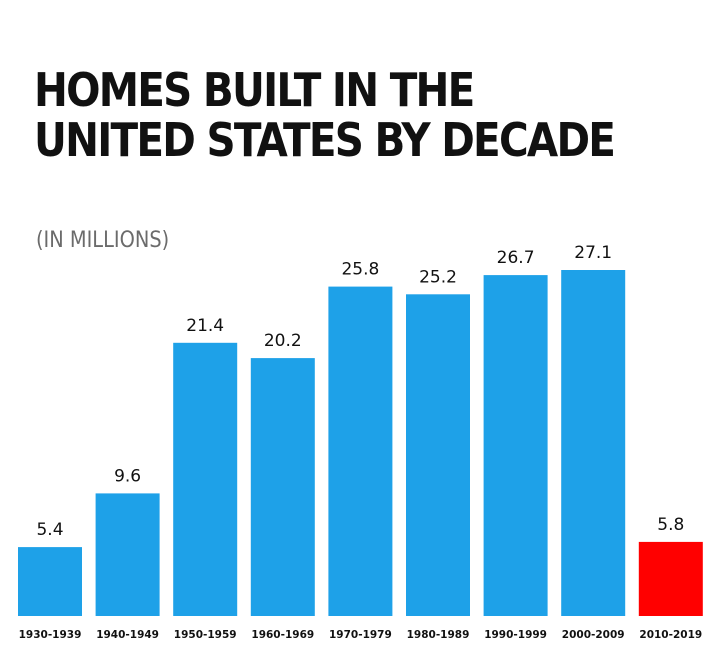 The image size is (720, 650). What do you see at coordinates (515, 635) in the screenshot?
I see `x-tick-label-1990-1999: 1990-1999` at bounding box center [515, 635].